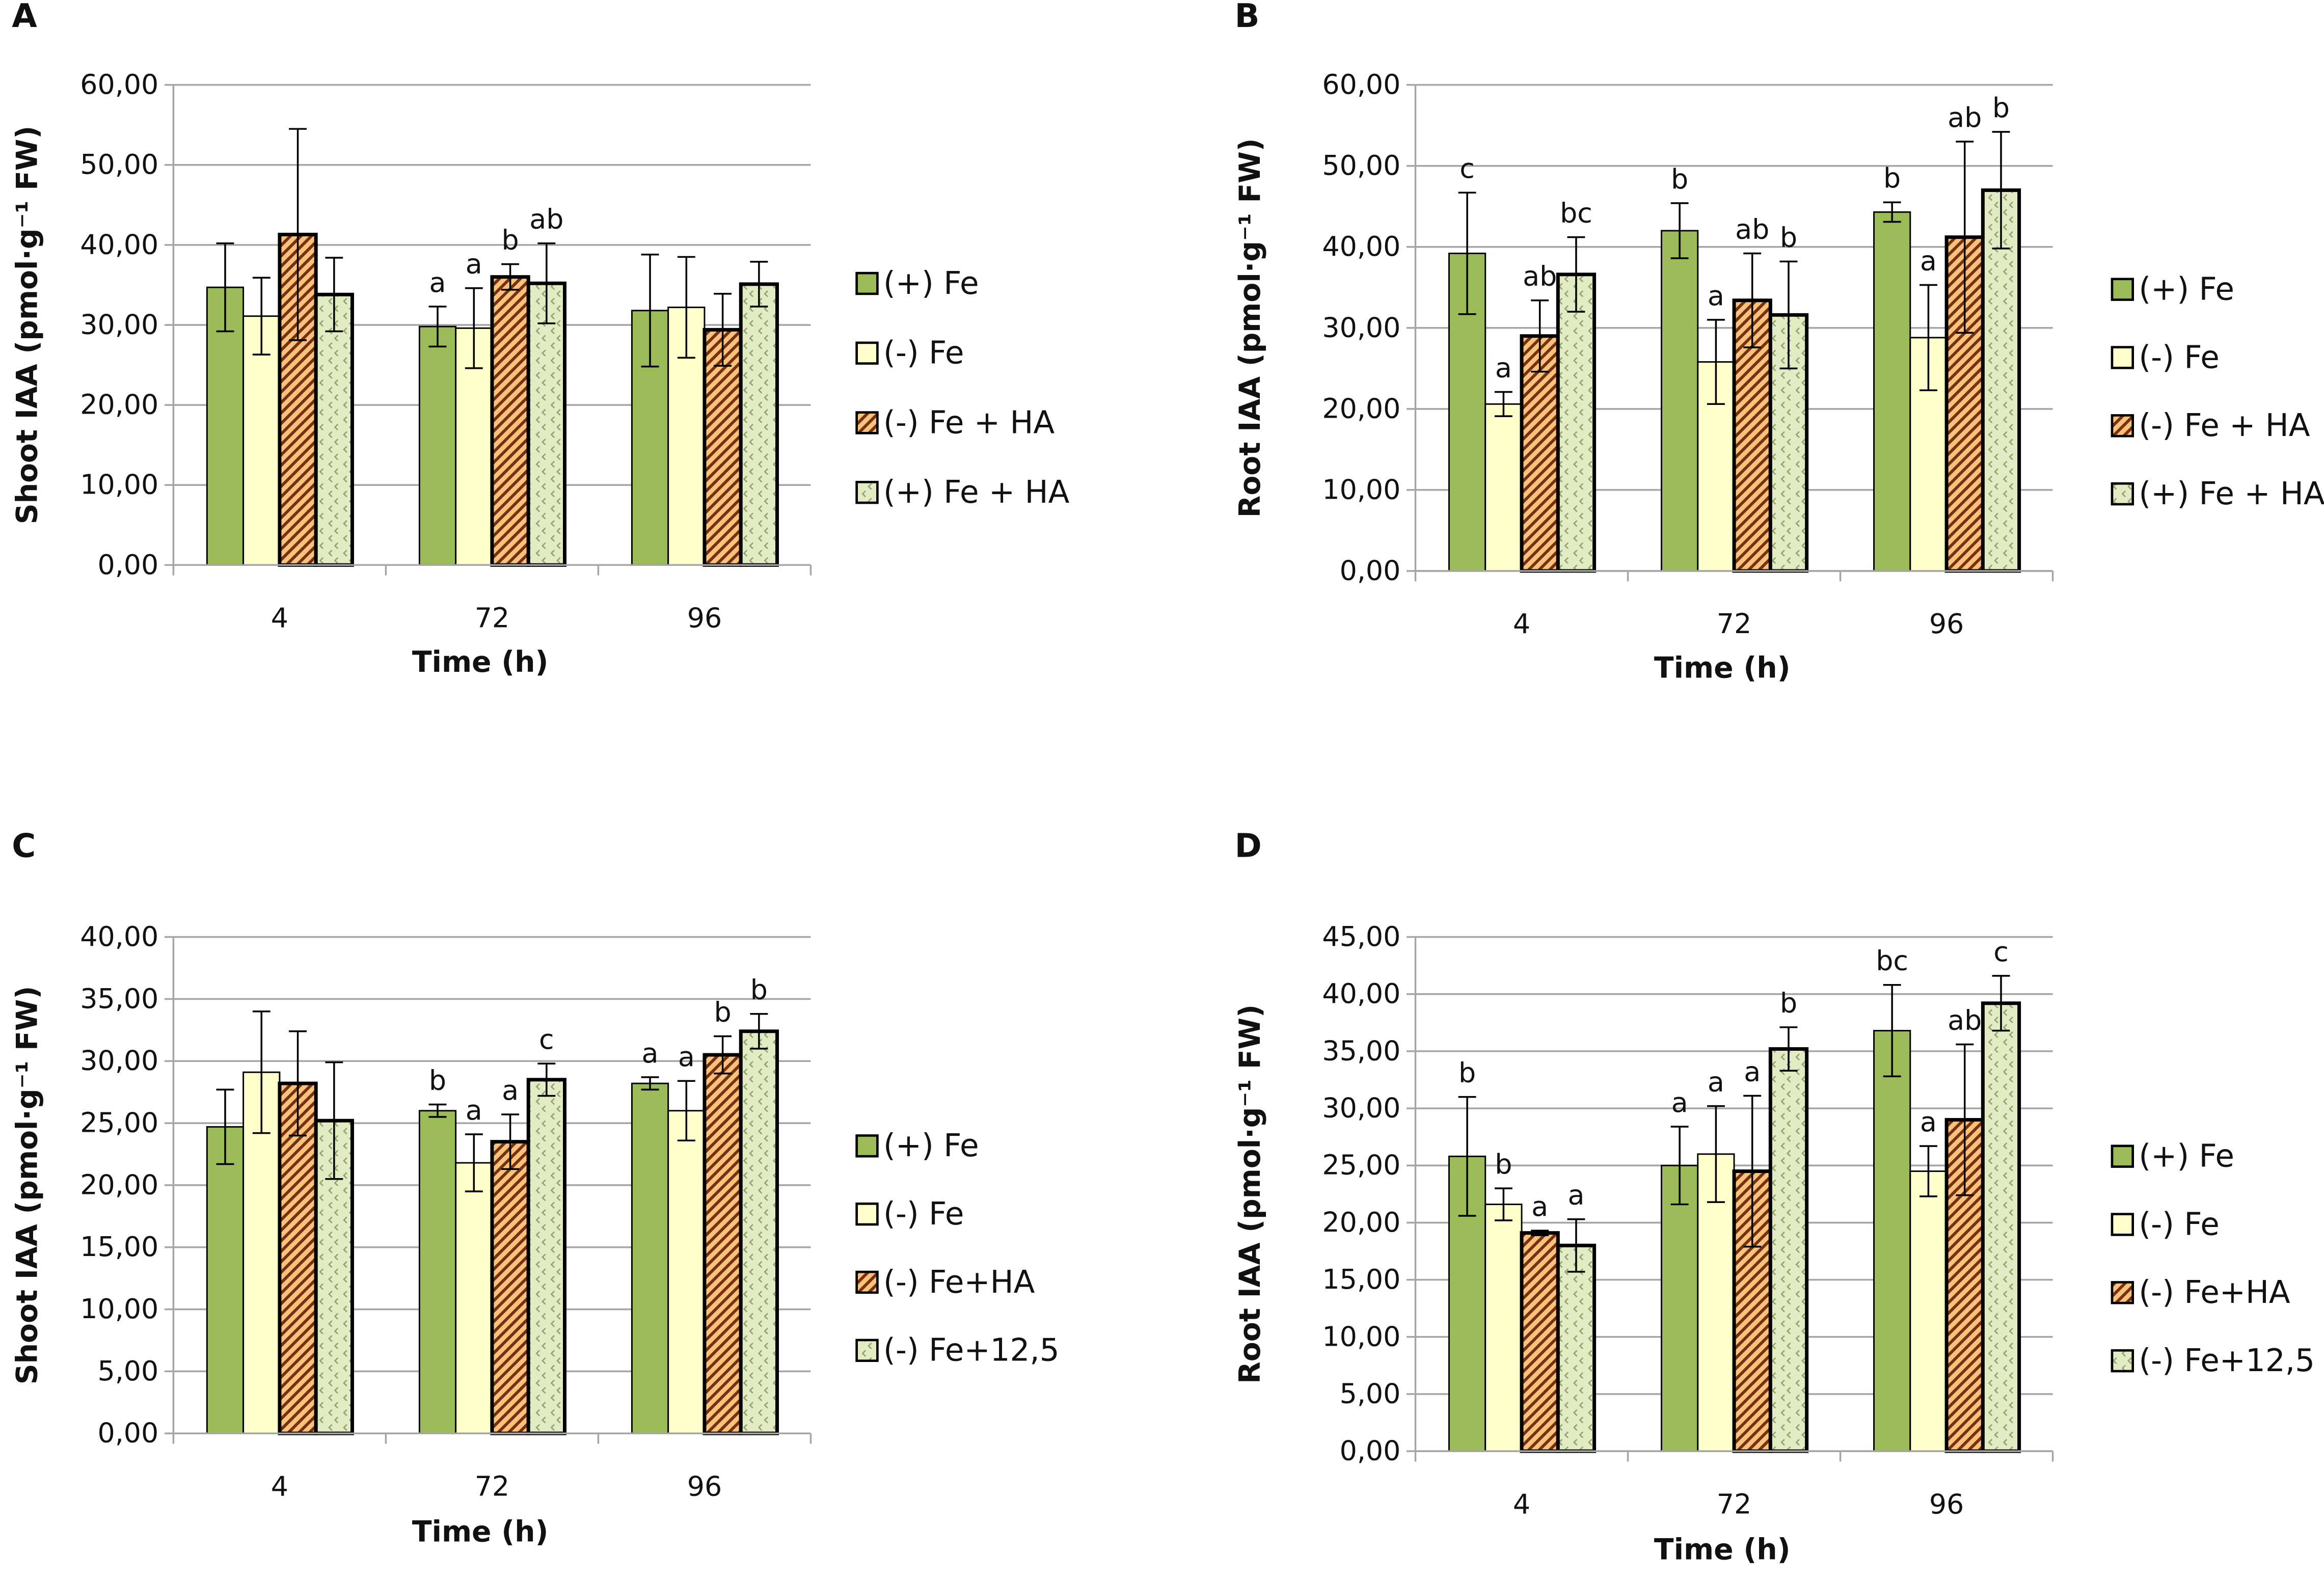 The width and height of the screenshot is (2324, 1582). What do you see at coordinates (1247, 18) in the screenshot?
I see `panel-label: B` at bounding box center [1247, 18].